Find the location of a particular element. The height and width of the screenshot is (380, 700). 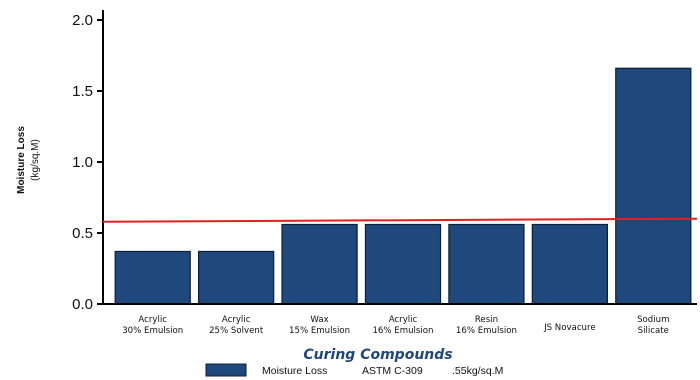

legend-label-moisture-loss: Moisture Loss is located at coordinates (294, 371).